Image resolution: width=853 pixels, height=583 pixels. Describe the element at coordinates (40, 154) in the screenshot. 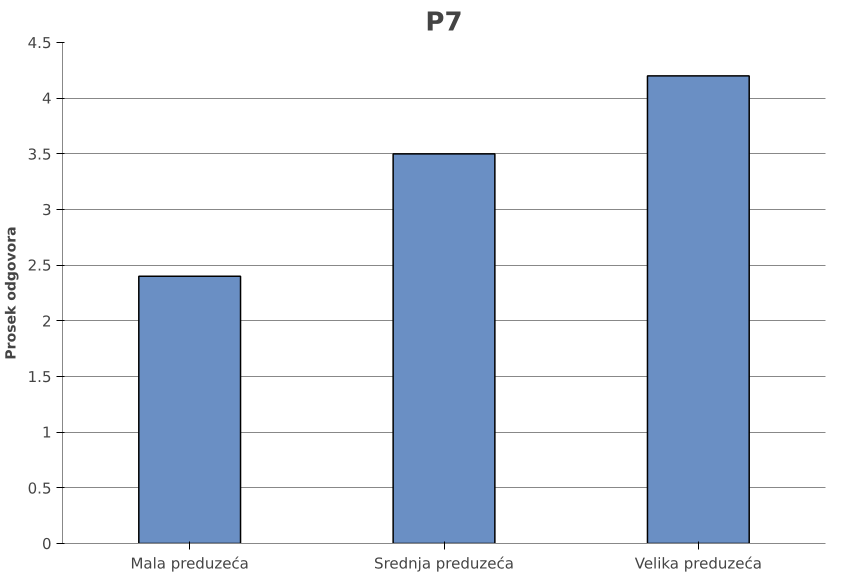

I see `y-tick-label: 3.5` at that location.